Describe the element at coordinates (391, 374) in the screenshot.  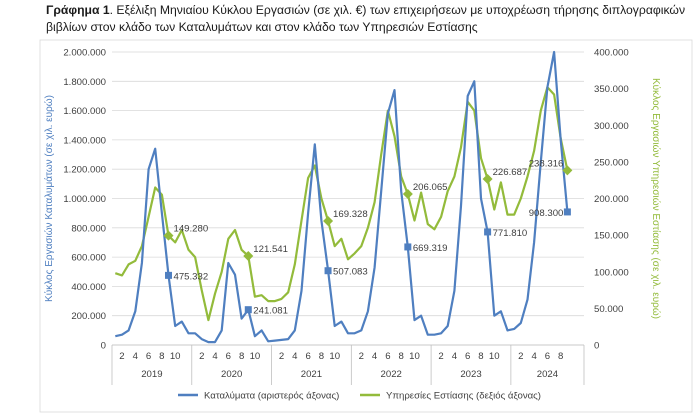
I see `x-year-label: 2022` at that location.